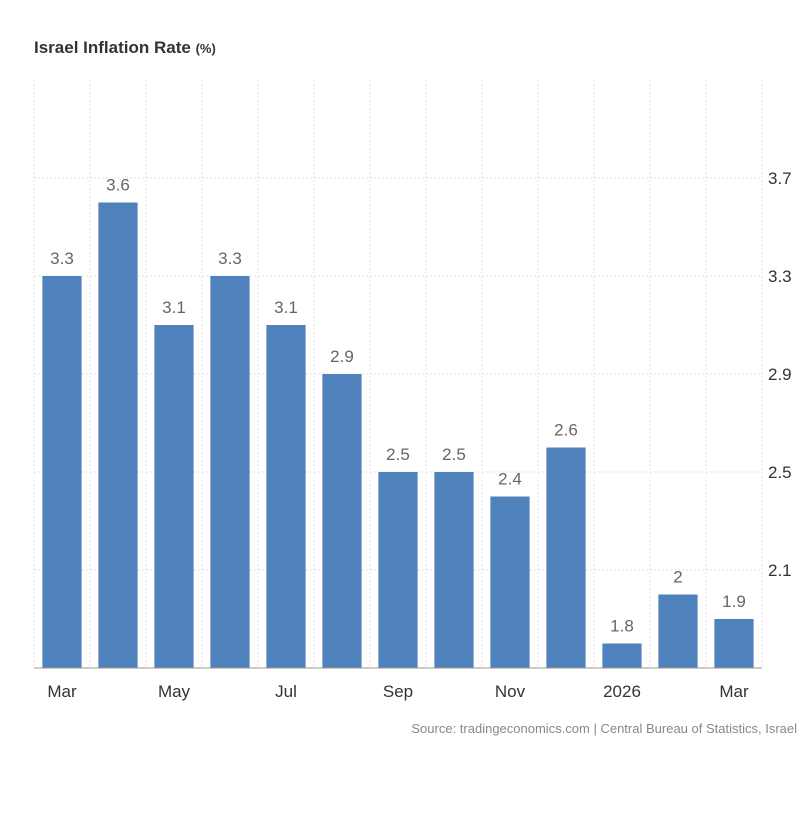  Describe the element at coordinates (174, 691) in the screenshot. I see `x-tick-label: May` at that location.